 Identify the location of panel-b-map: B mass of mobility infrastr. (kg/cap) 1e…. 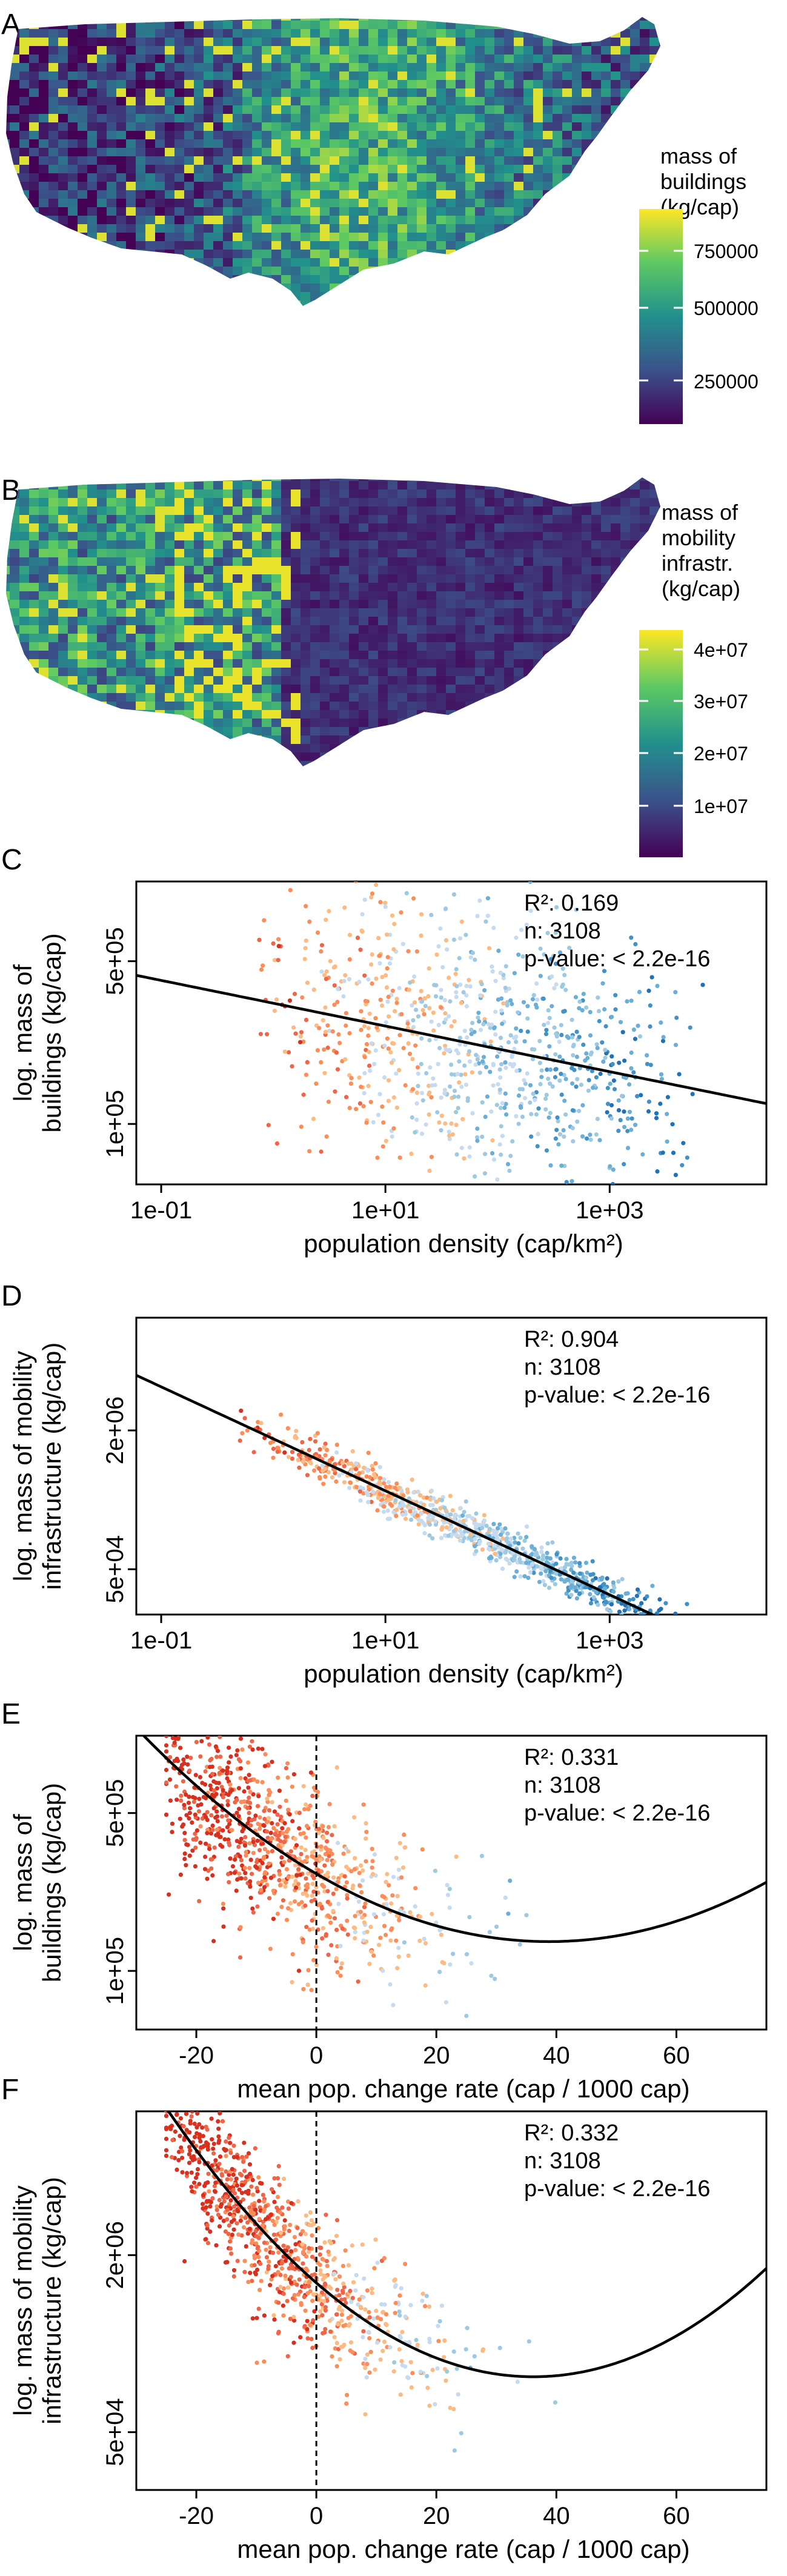
(374, 665).